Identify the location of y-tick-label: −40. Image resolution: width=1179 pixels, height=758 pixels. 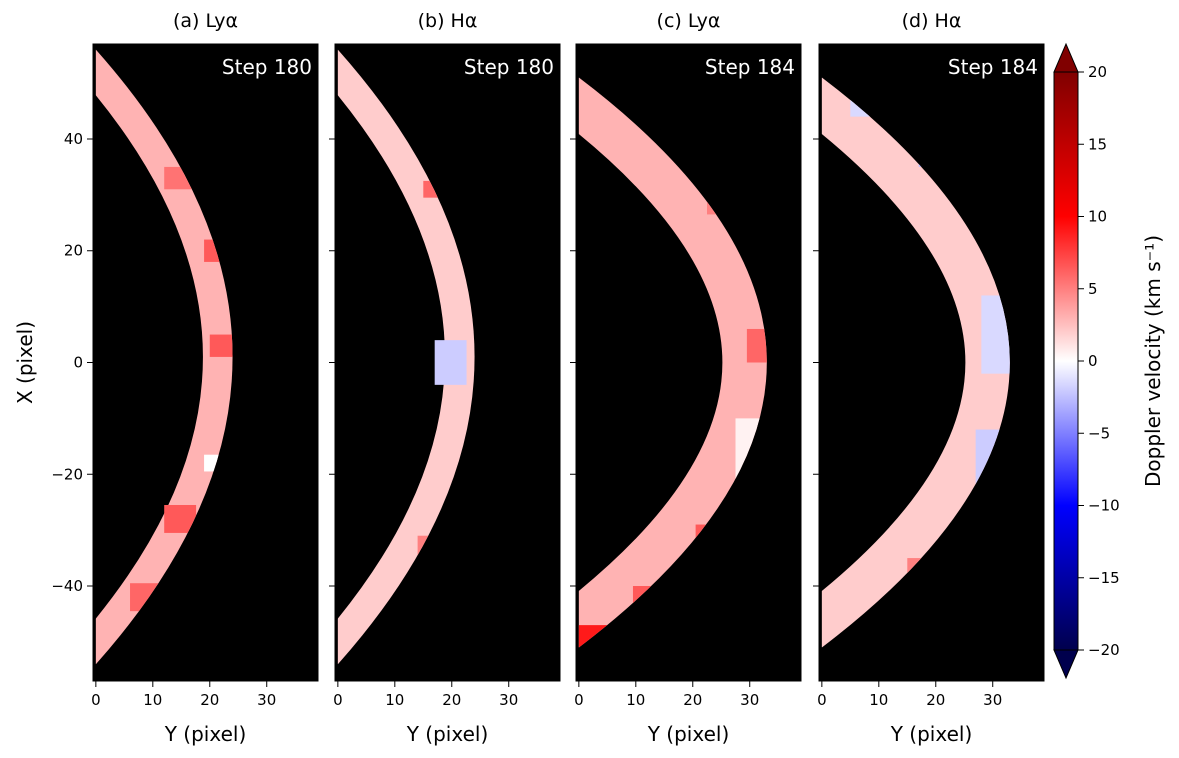
(67, 586).